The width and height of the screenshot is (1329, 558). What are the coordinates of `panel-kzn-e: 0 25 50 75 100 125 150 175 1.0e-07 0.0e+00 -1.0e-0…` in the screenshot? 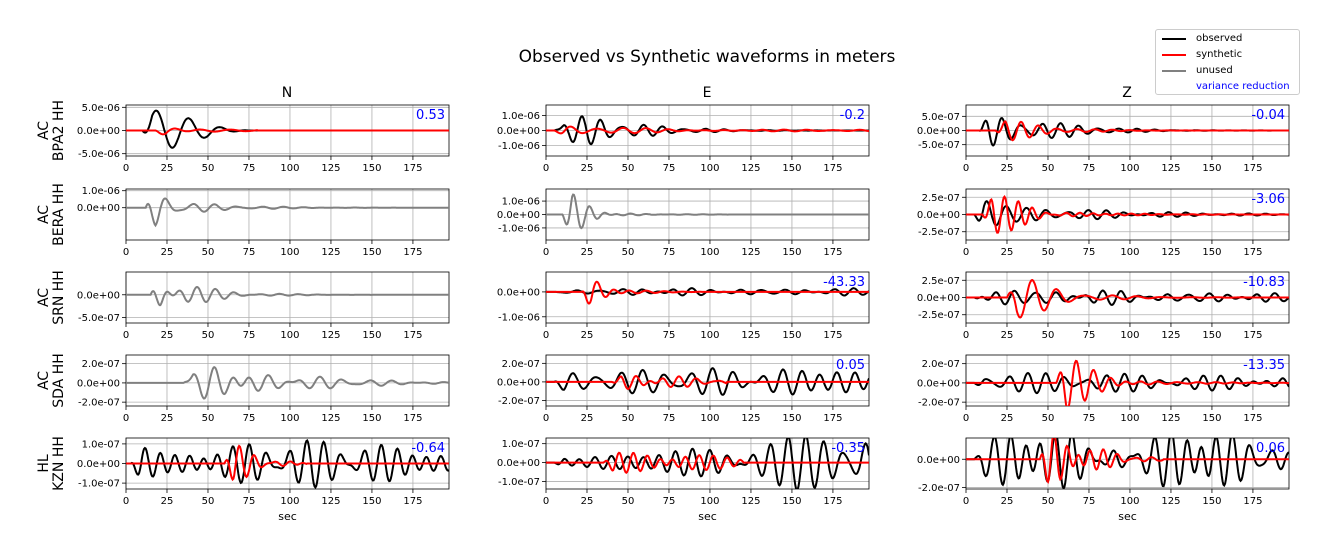 It's located at (683, 480).